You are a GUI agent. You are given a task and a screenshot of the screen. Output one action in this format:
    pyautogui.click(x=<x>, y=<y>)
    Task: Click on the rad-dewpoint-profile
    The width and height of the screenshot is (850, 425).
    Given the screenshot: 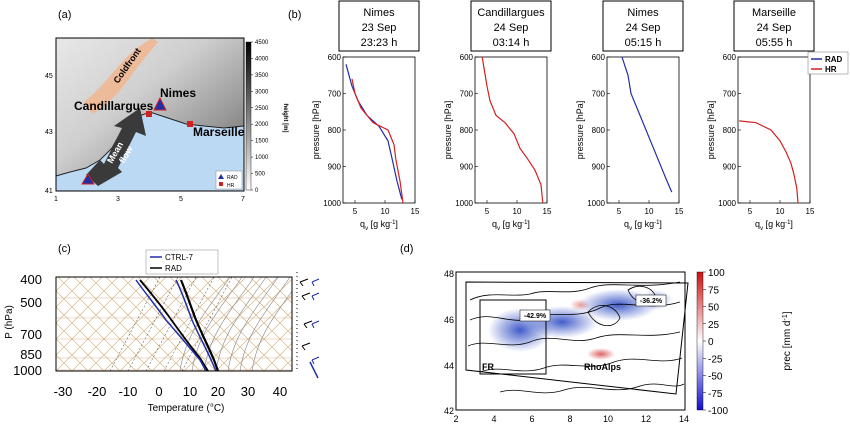 What is the action you would take?
    pyautogui.click(x=174, y=325)
    